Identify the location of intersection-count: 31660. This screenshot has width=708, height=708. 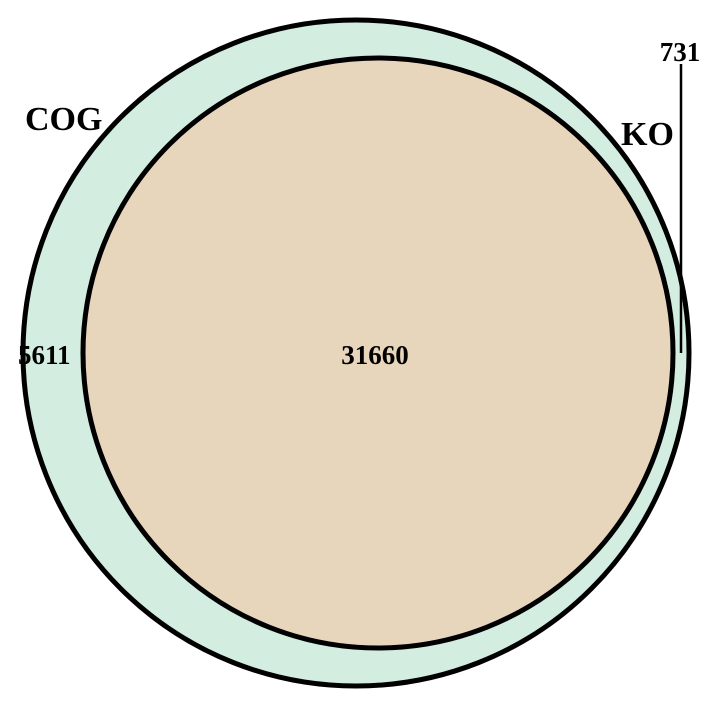
(375, 355).